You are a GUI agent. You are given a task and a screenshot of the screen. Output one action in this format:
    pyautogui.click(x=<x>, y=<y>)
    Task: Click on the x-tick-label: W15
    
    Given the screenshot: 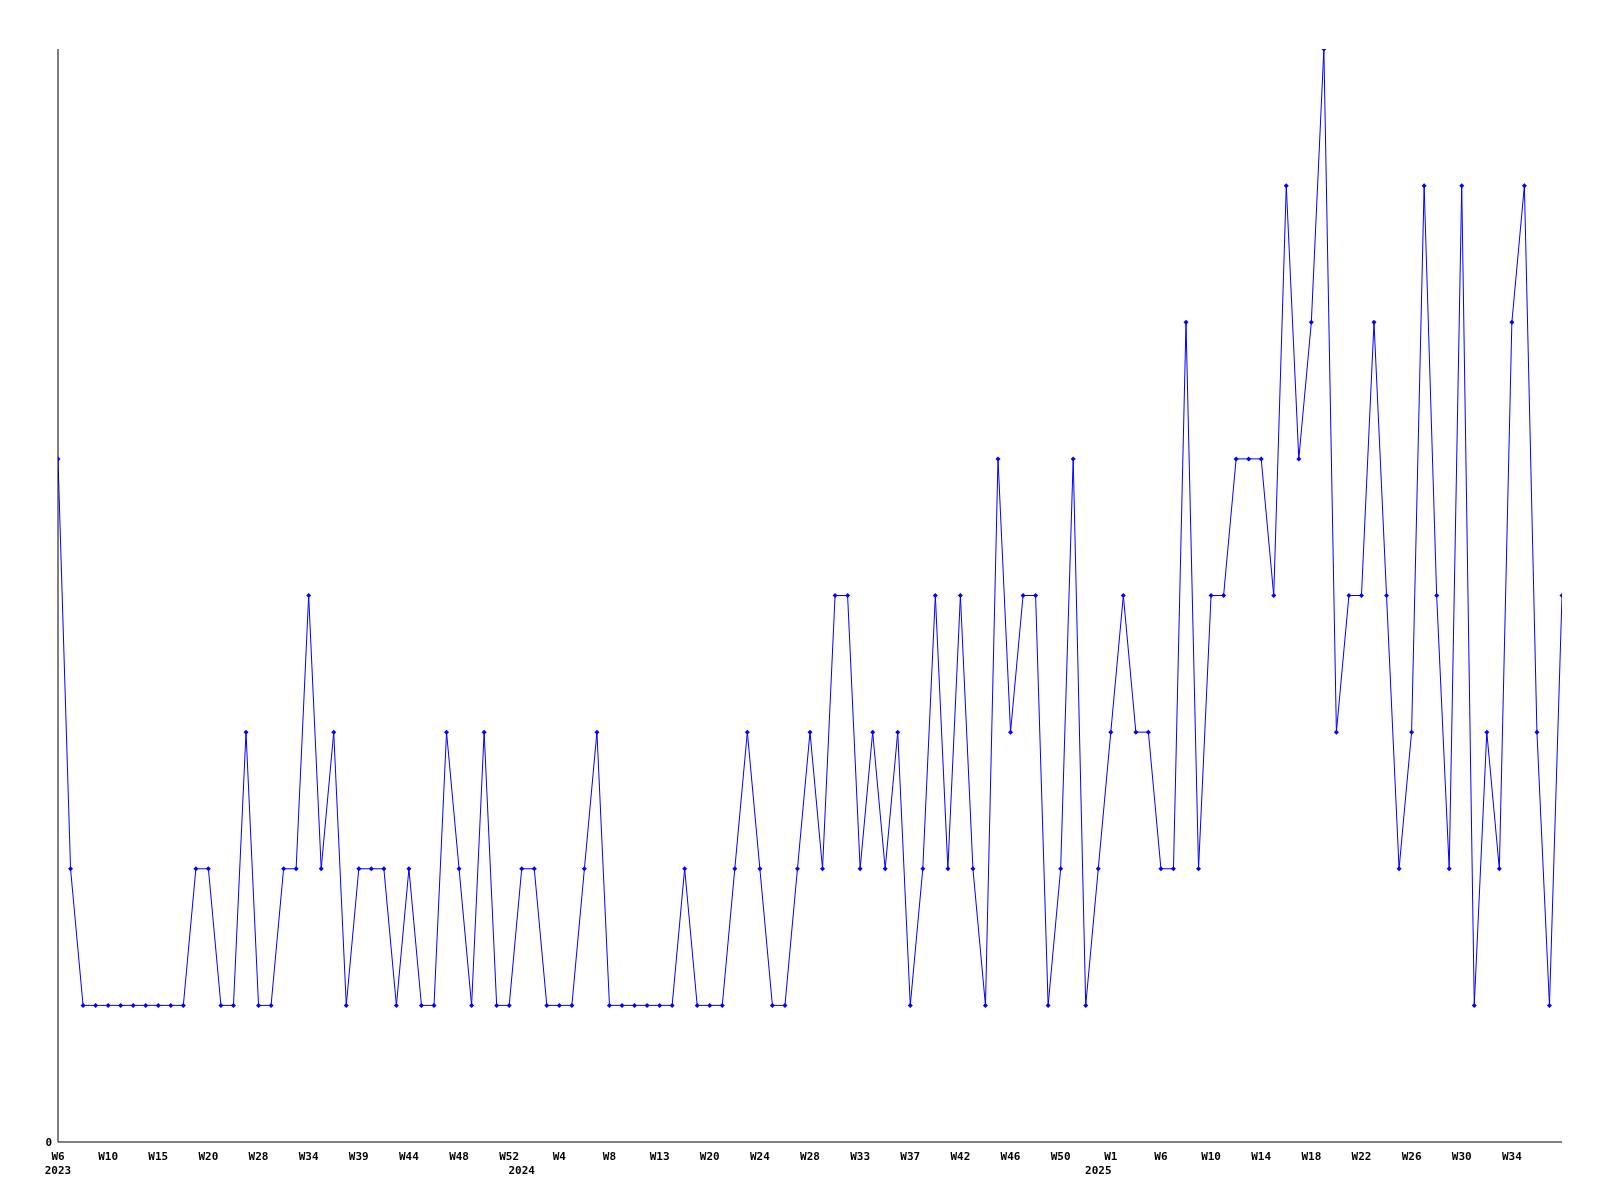 What is the action you would take?
    pyautogui.click(x=158, y=1156)
    